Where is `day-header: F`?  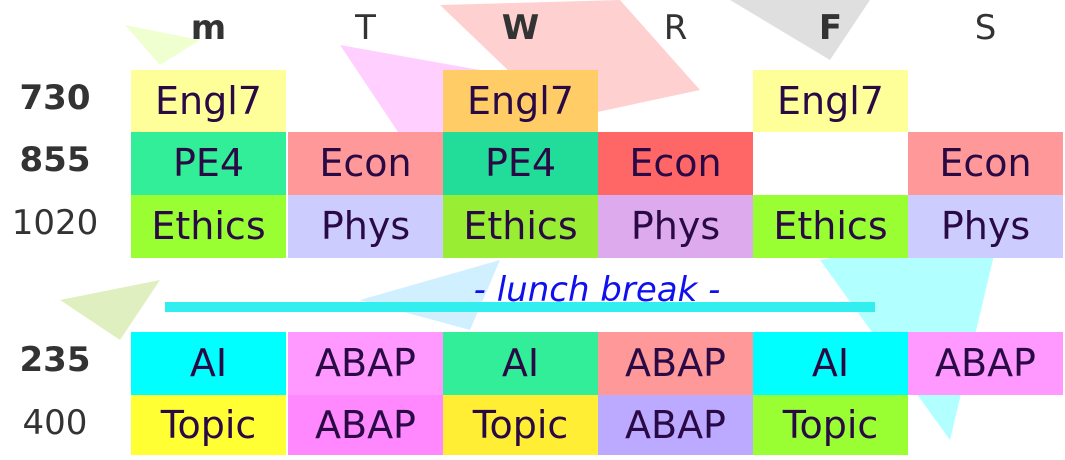
day-header: F is located at coordinates (830, 28).